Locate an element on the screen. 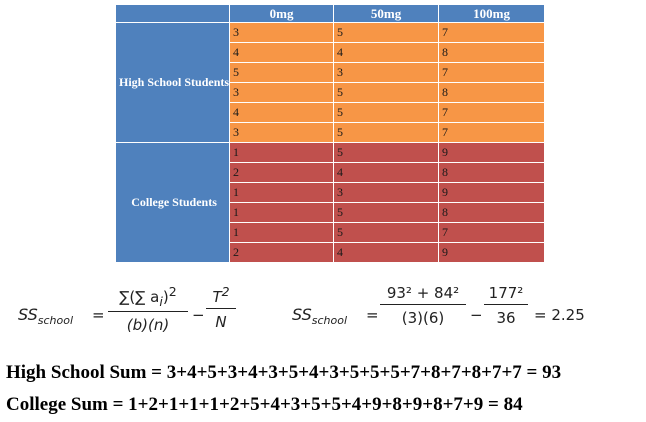  fraction-4: 177² 36 is located at coordinates (506, 305).